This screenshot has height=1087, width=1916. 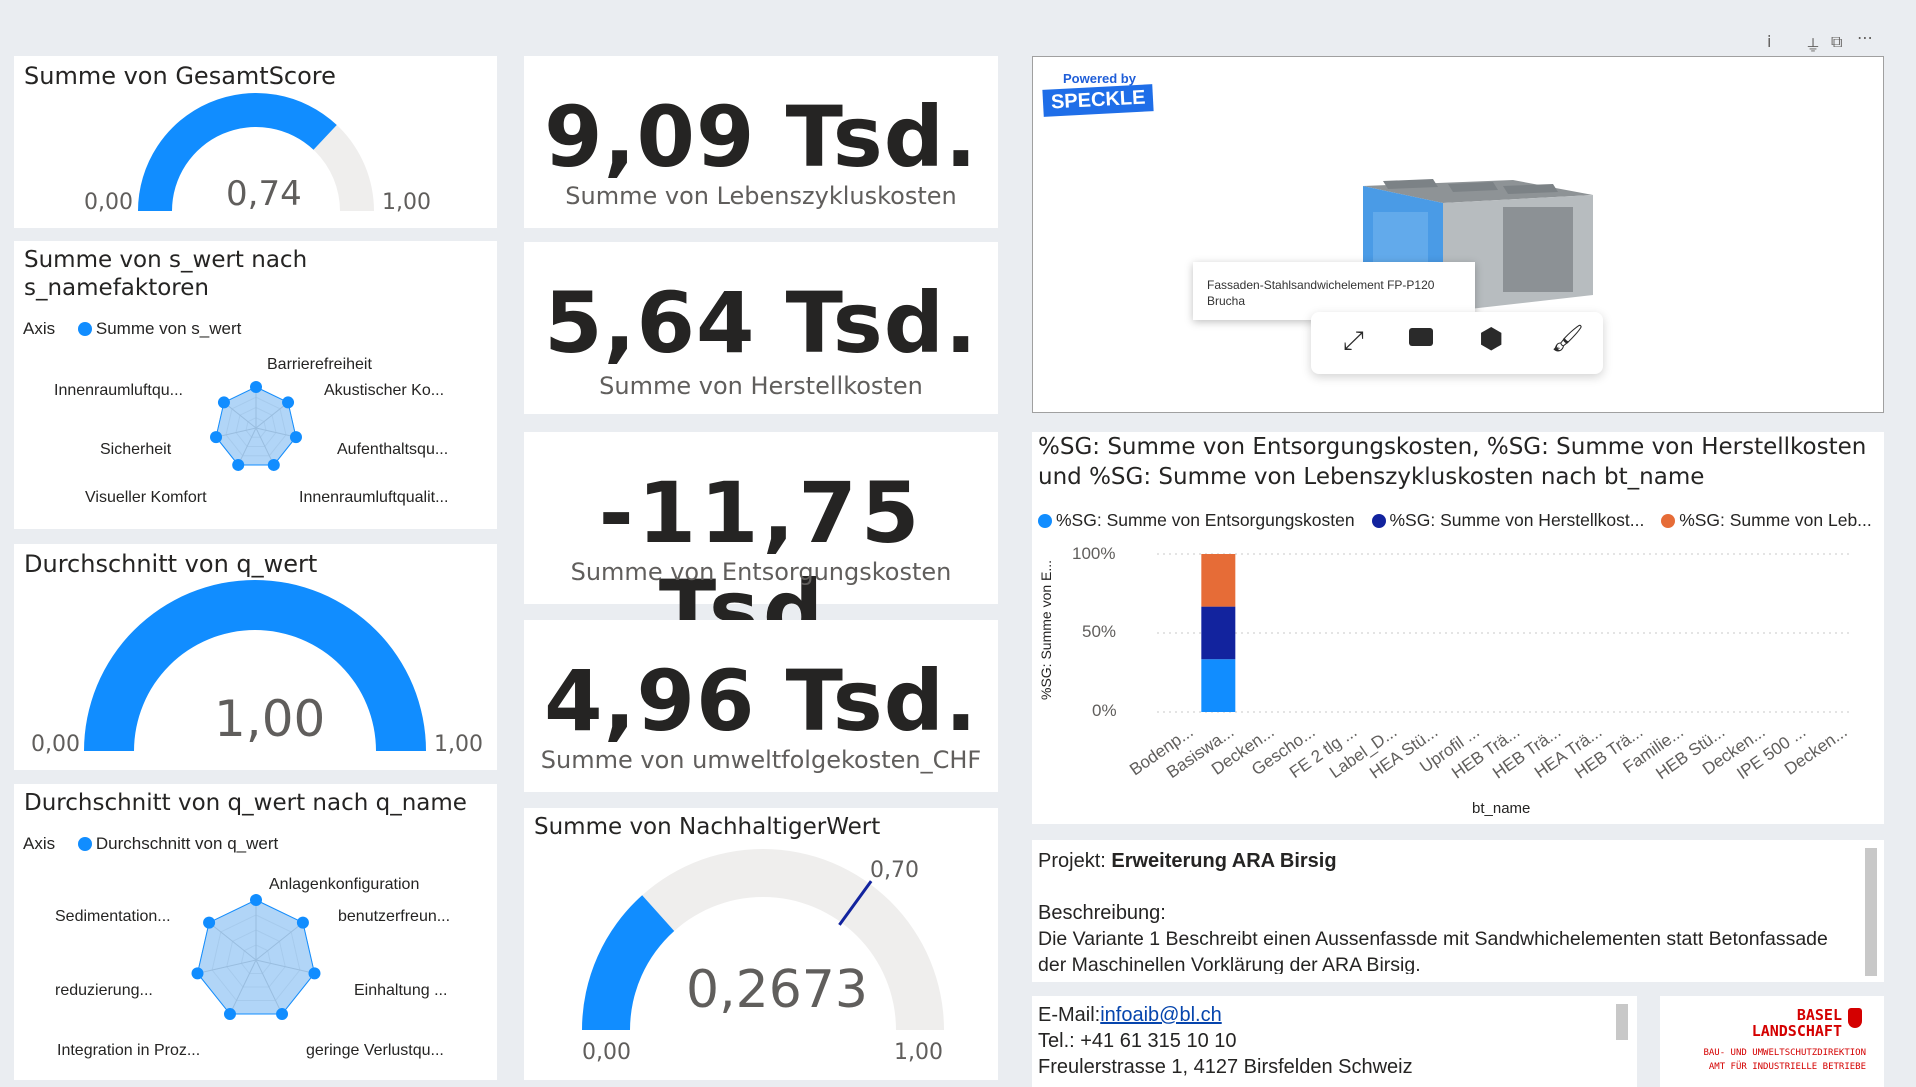 What do you see at coordinates (1102, 913) in the screenshot?
I see `description-label: Beschreibung:` at bounding box center [1102, 913].